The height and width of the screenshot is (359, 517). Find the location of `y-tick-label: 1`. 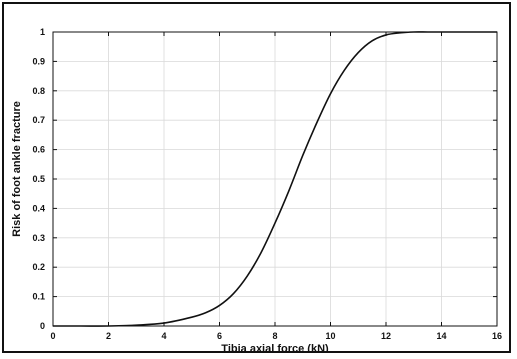

y-tick-label: 1 is located at coordinates (42, 32).